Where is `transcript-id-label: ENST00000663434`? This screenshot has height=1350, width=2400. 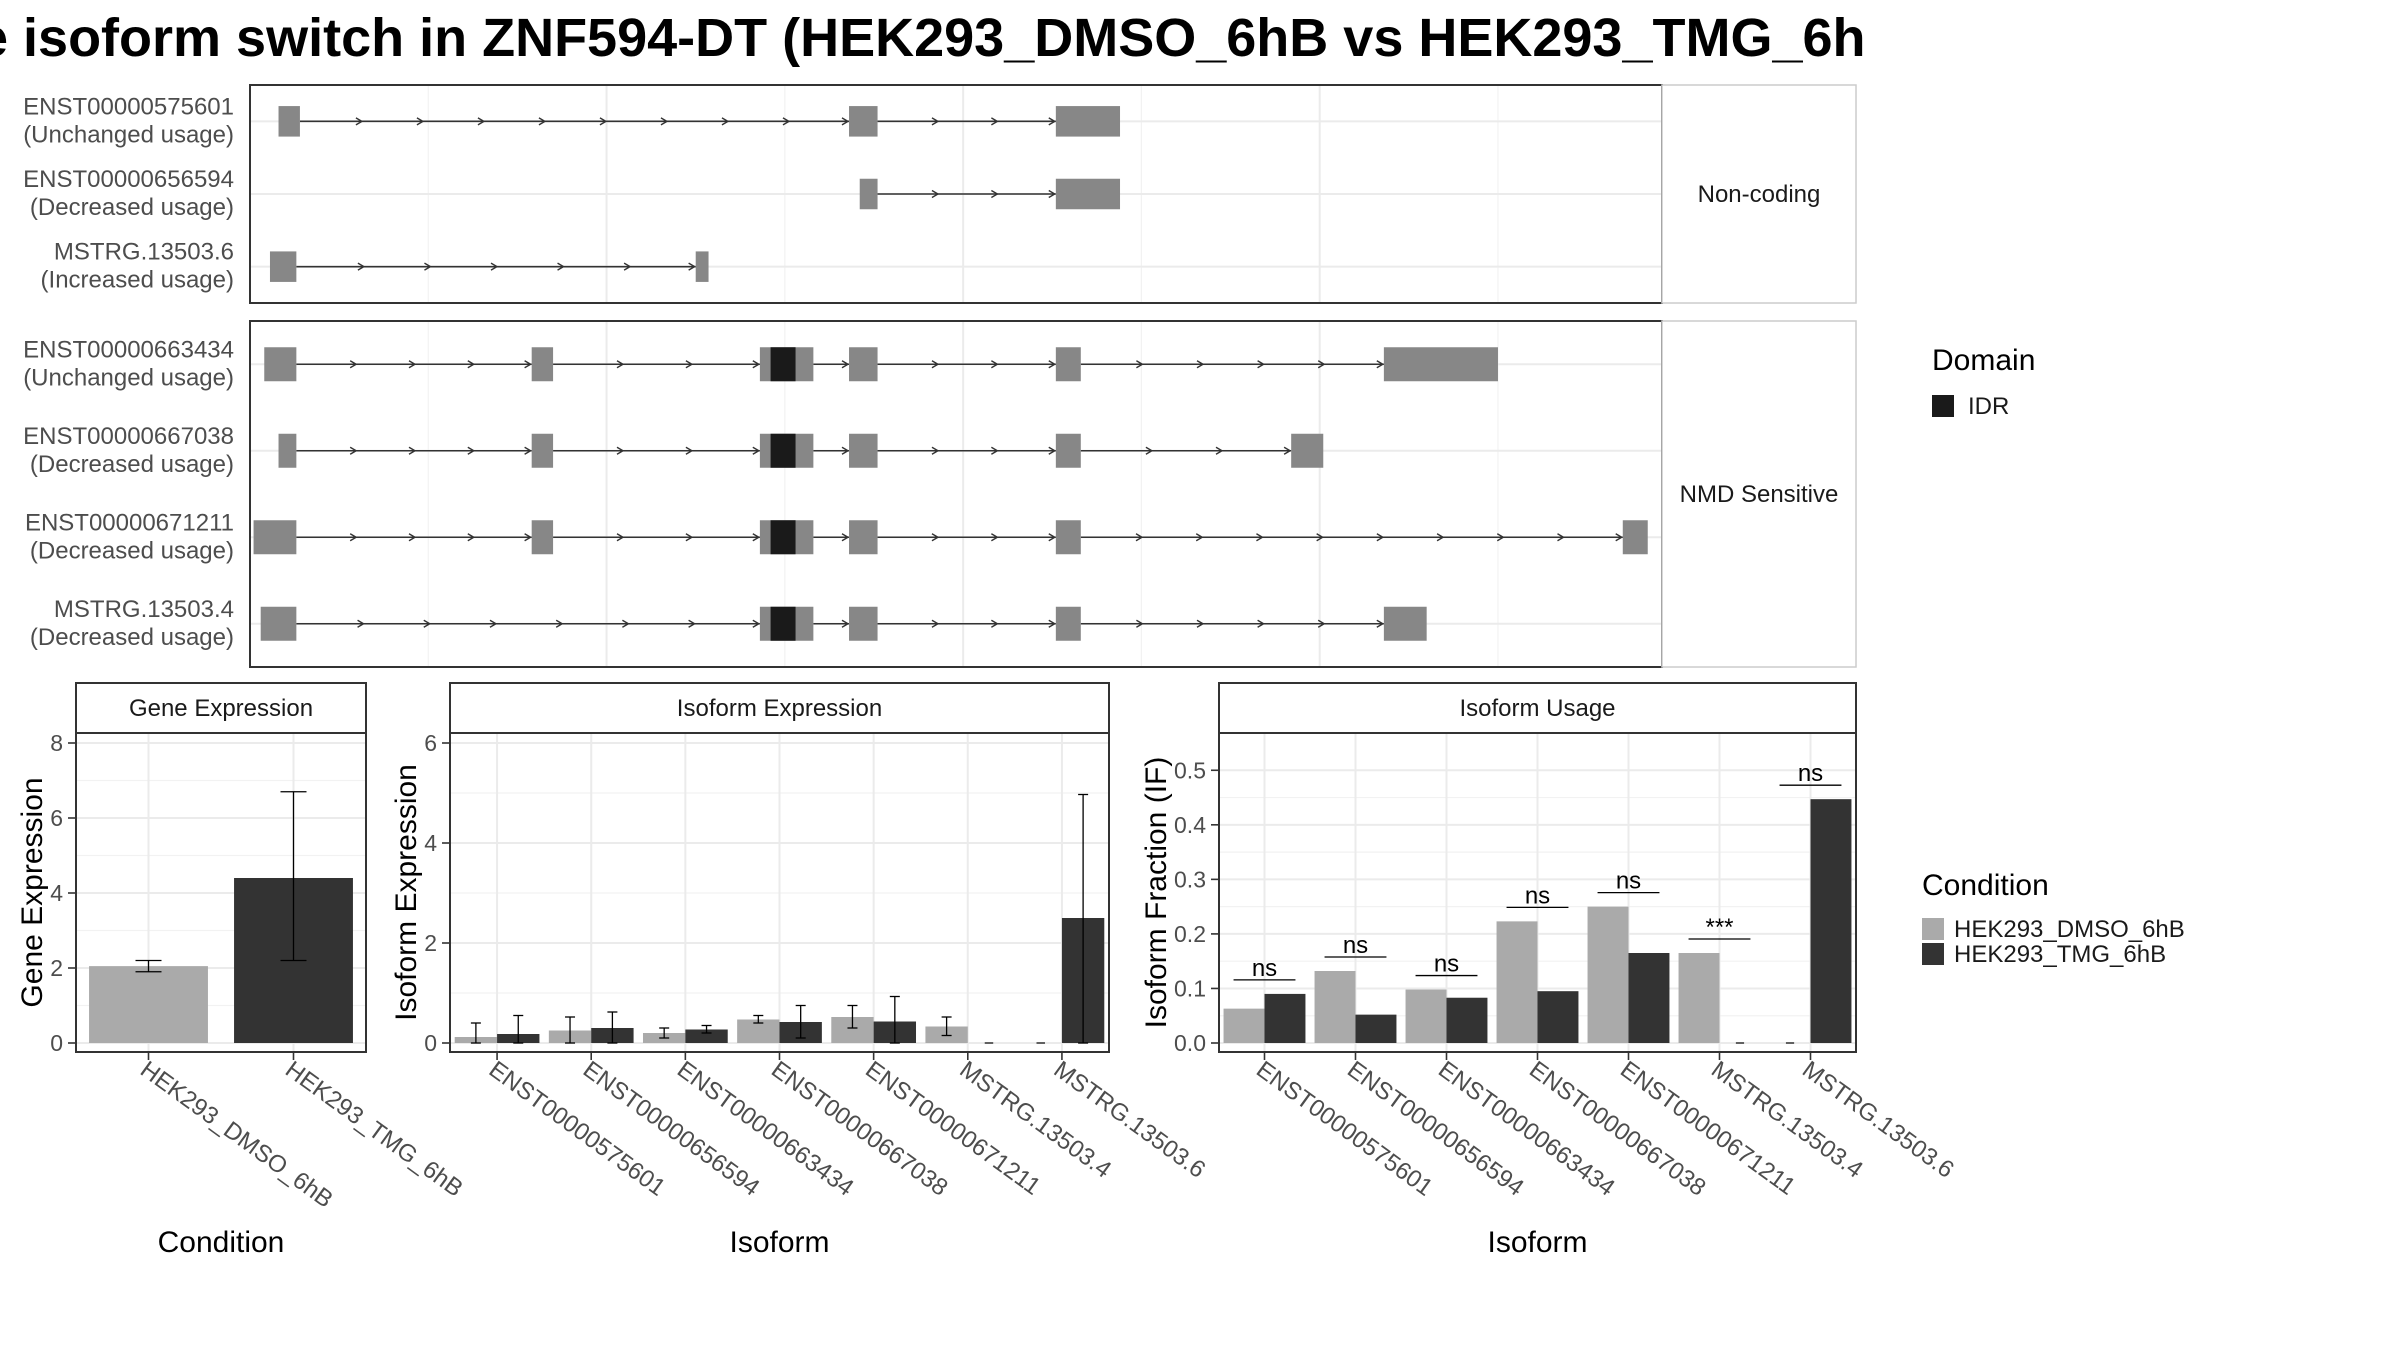 transcript-id-label: ENST00000663434 is located at coordinates (128, 349).